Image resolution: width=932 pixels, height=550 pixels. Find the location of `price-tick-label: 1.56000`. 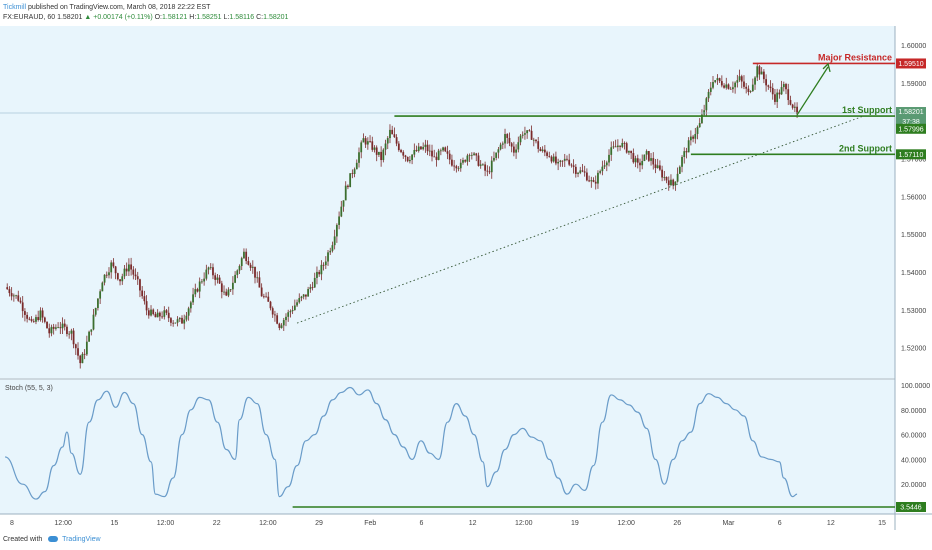

price-tick-label: 1.56000 is located at coordinates (913, 197).